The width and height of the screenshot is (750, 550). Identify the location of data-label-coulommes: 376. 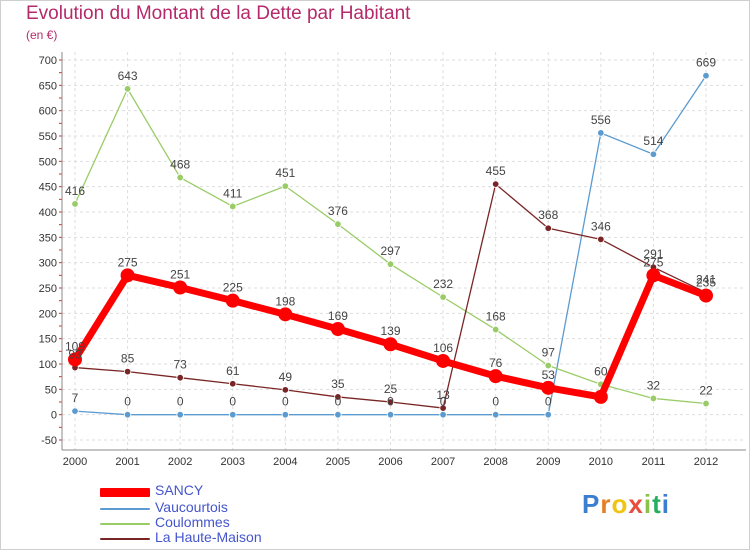
(338, 211).